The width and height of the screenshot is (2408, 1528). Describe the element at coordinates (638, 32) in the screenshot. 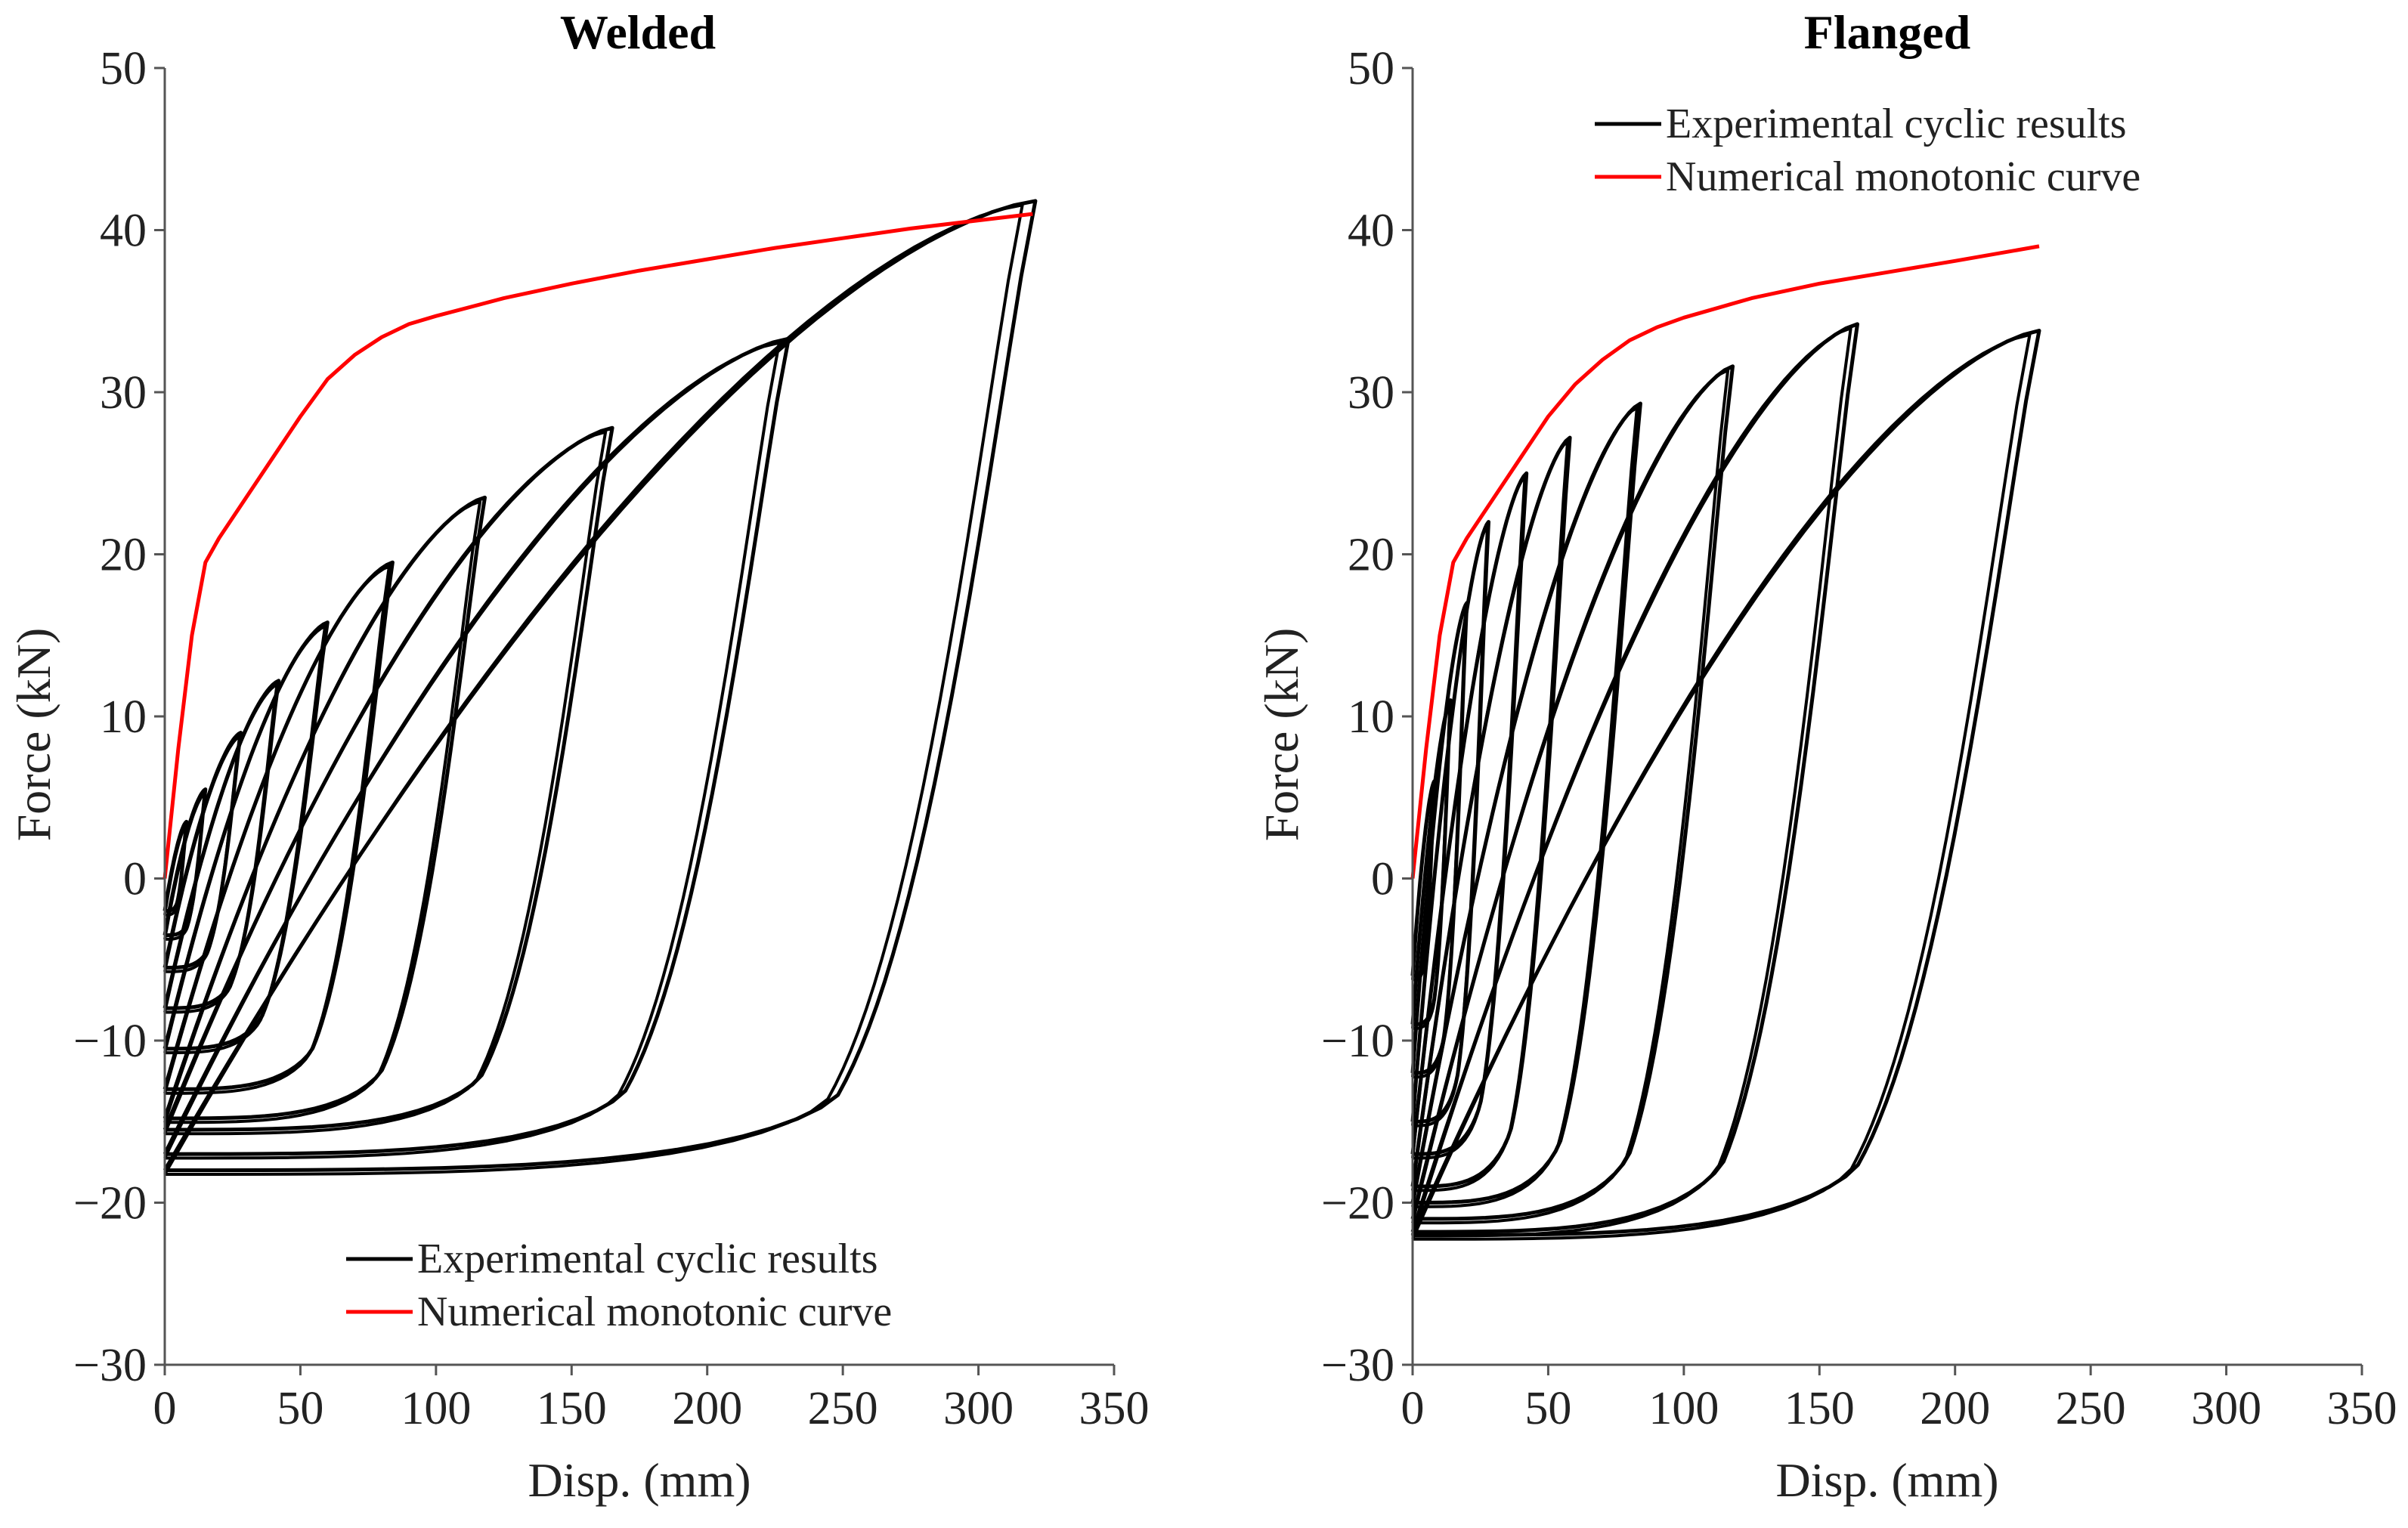

I see `chart-title: Welded` at that location.